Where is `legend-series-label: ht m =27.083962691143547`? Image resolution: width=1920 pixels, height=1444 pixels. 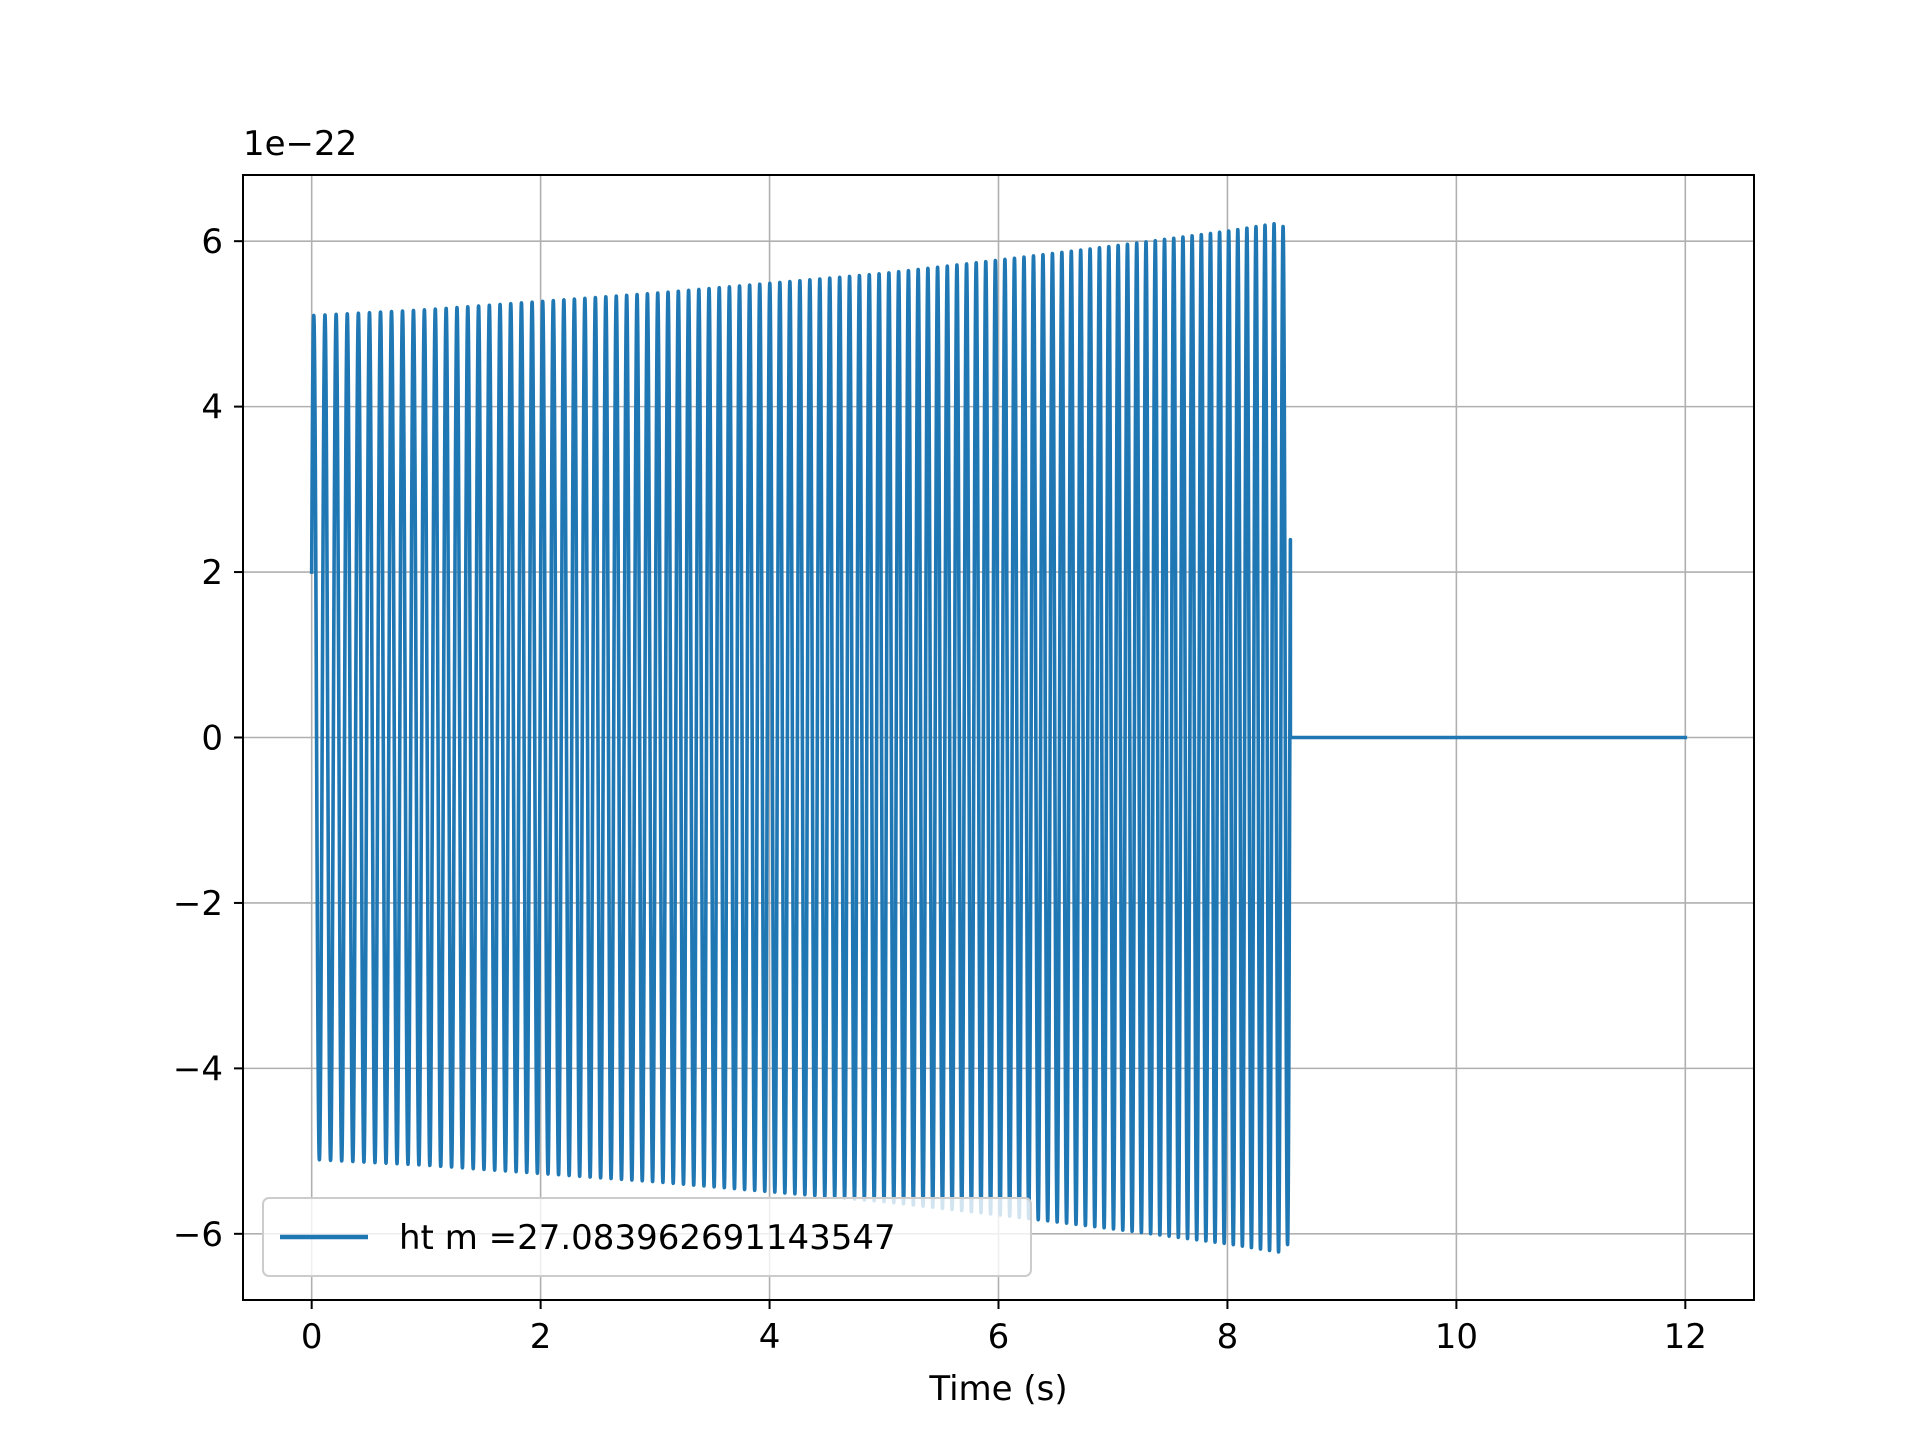 legend-series-label: ht m =27.083962691143547 is located at coordinates (647, 1238).